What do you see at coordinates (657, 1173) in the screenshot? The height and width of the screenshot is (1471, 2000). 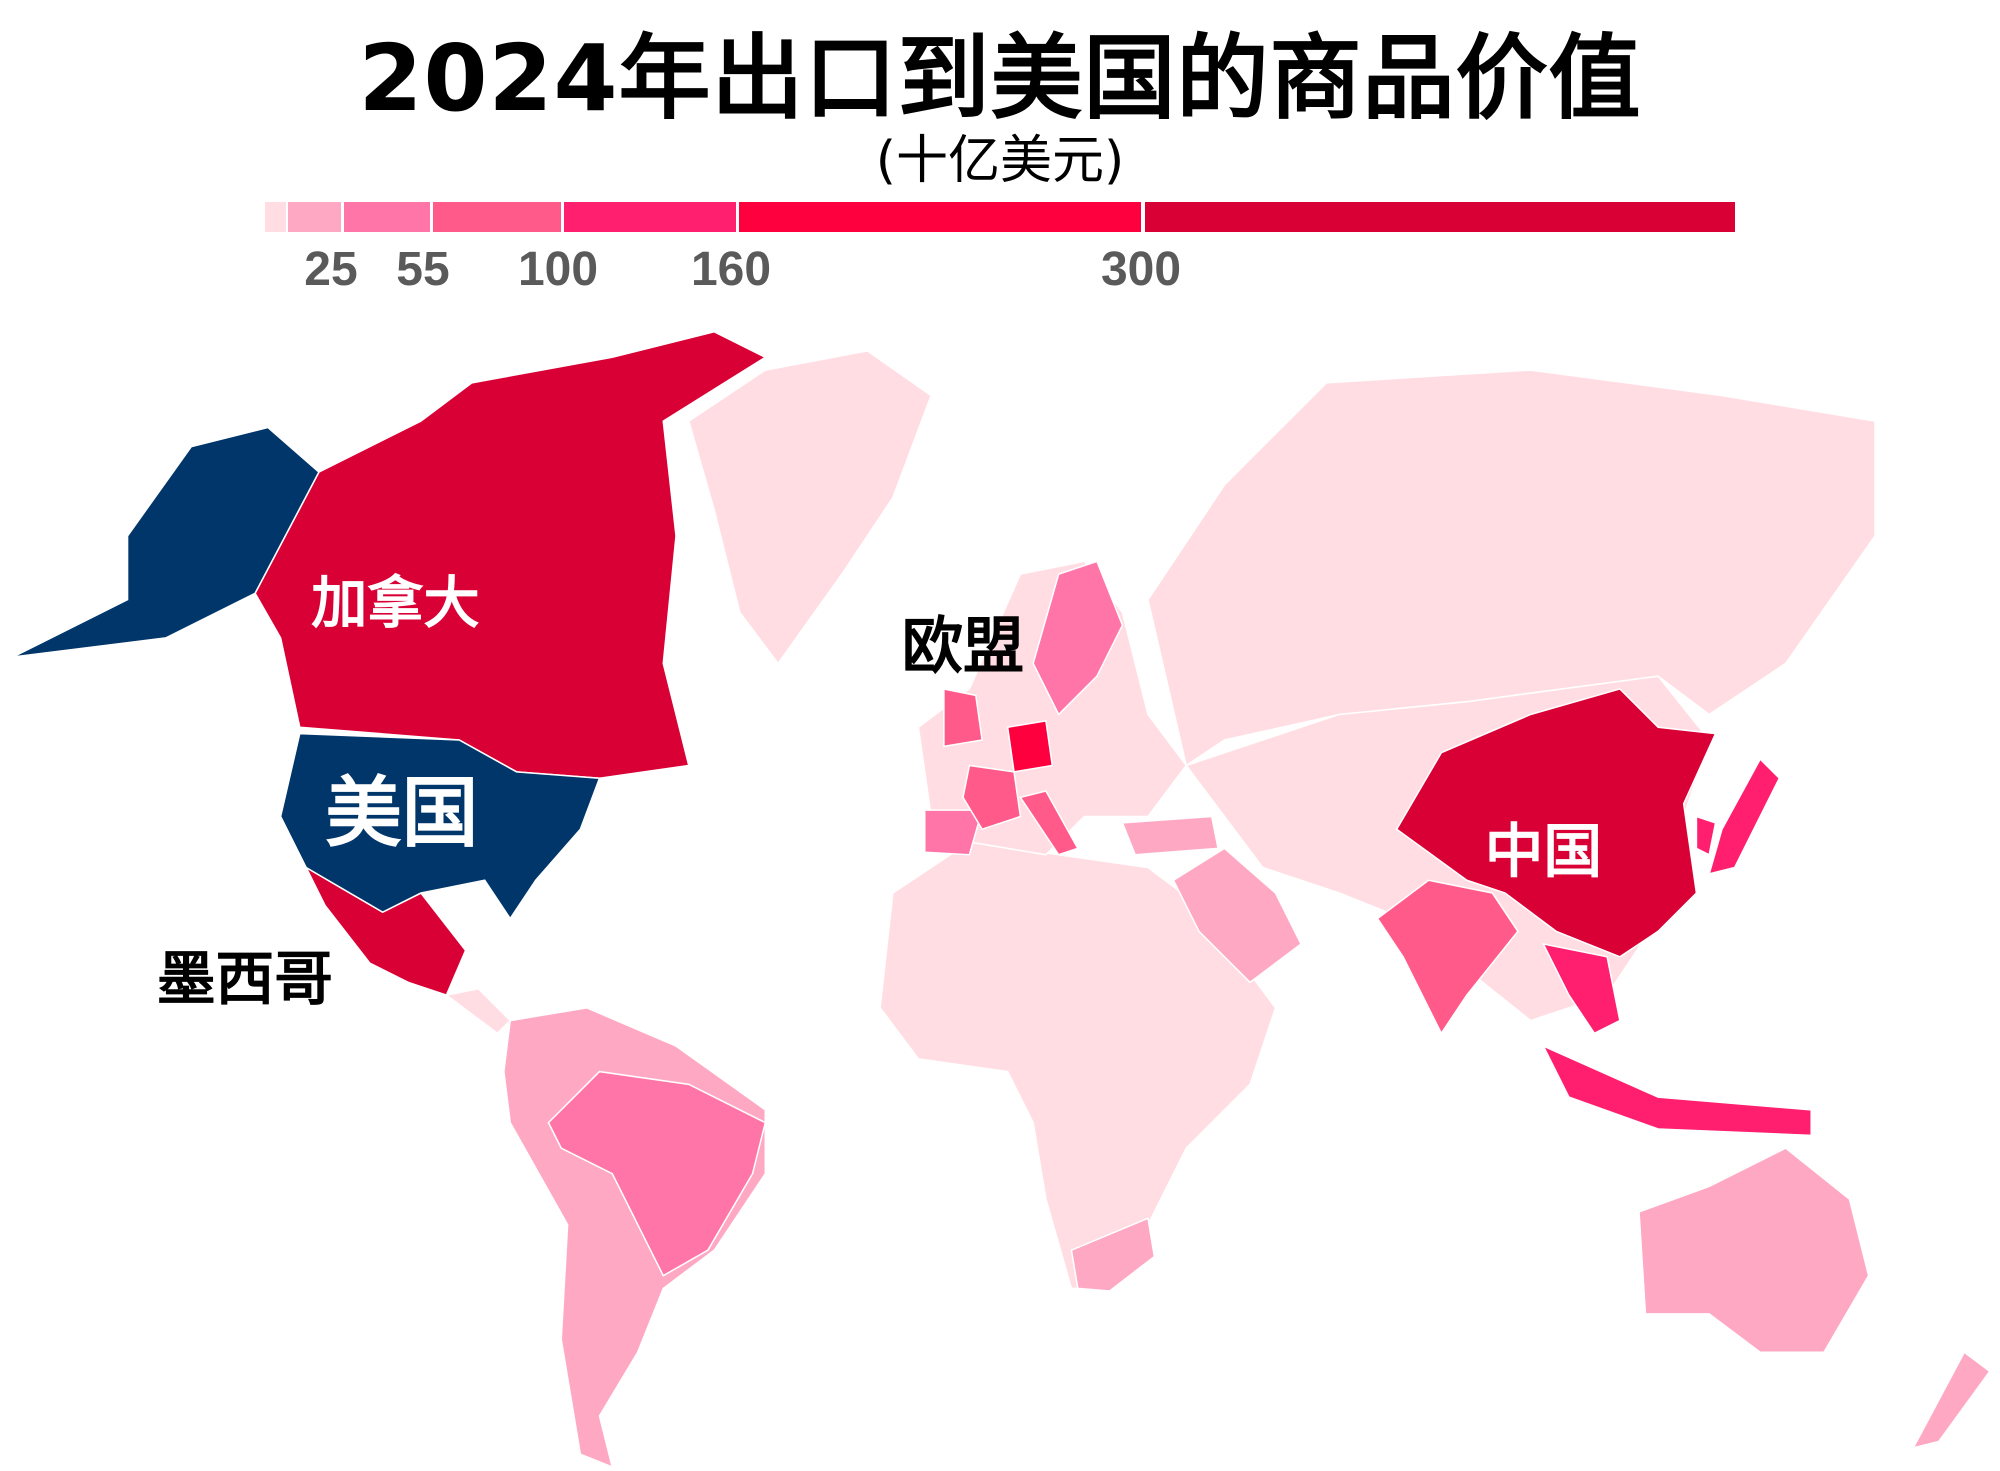 I see `brazil` at bounding box center [657, 1173].